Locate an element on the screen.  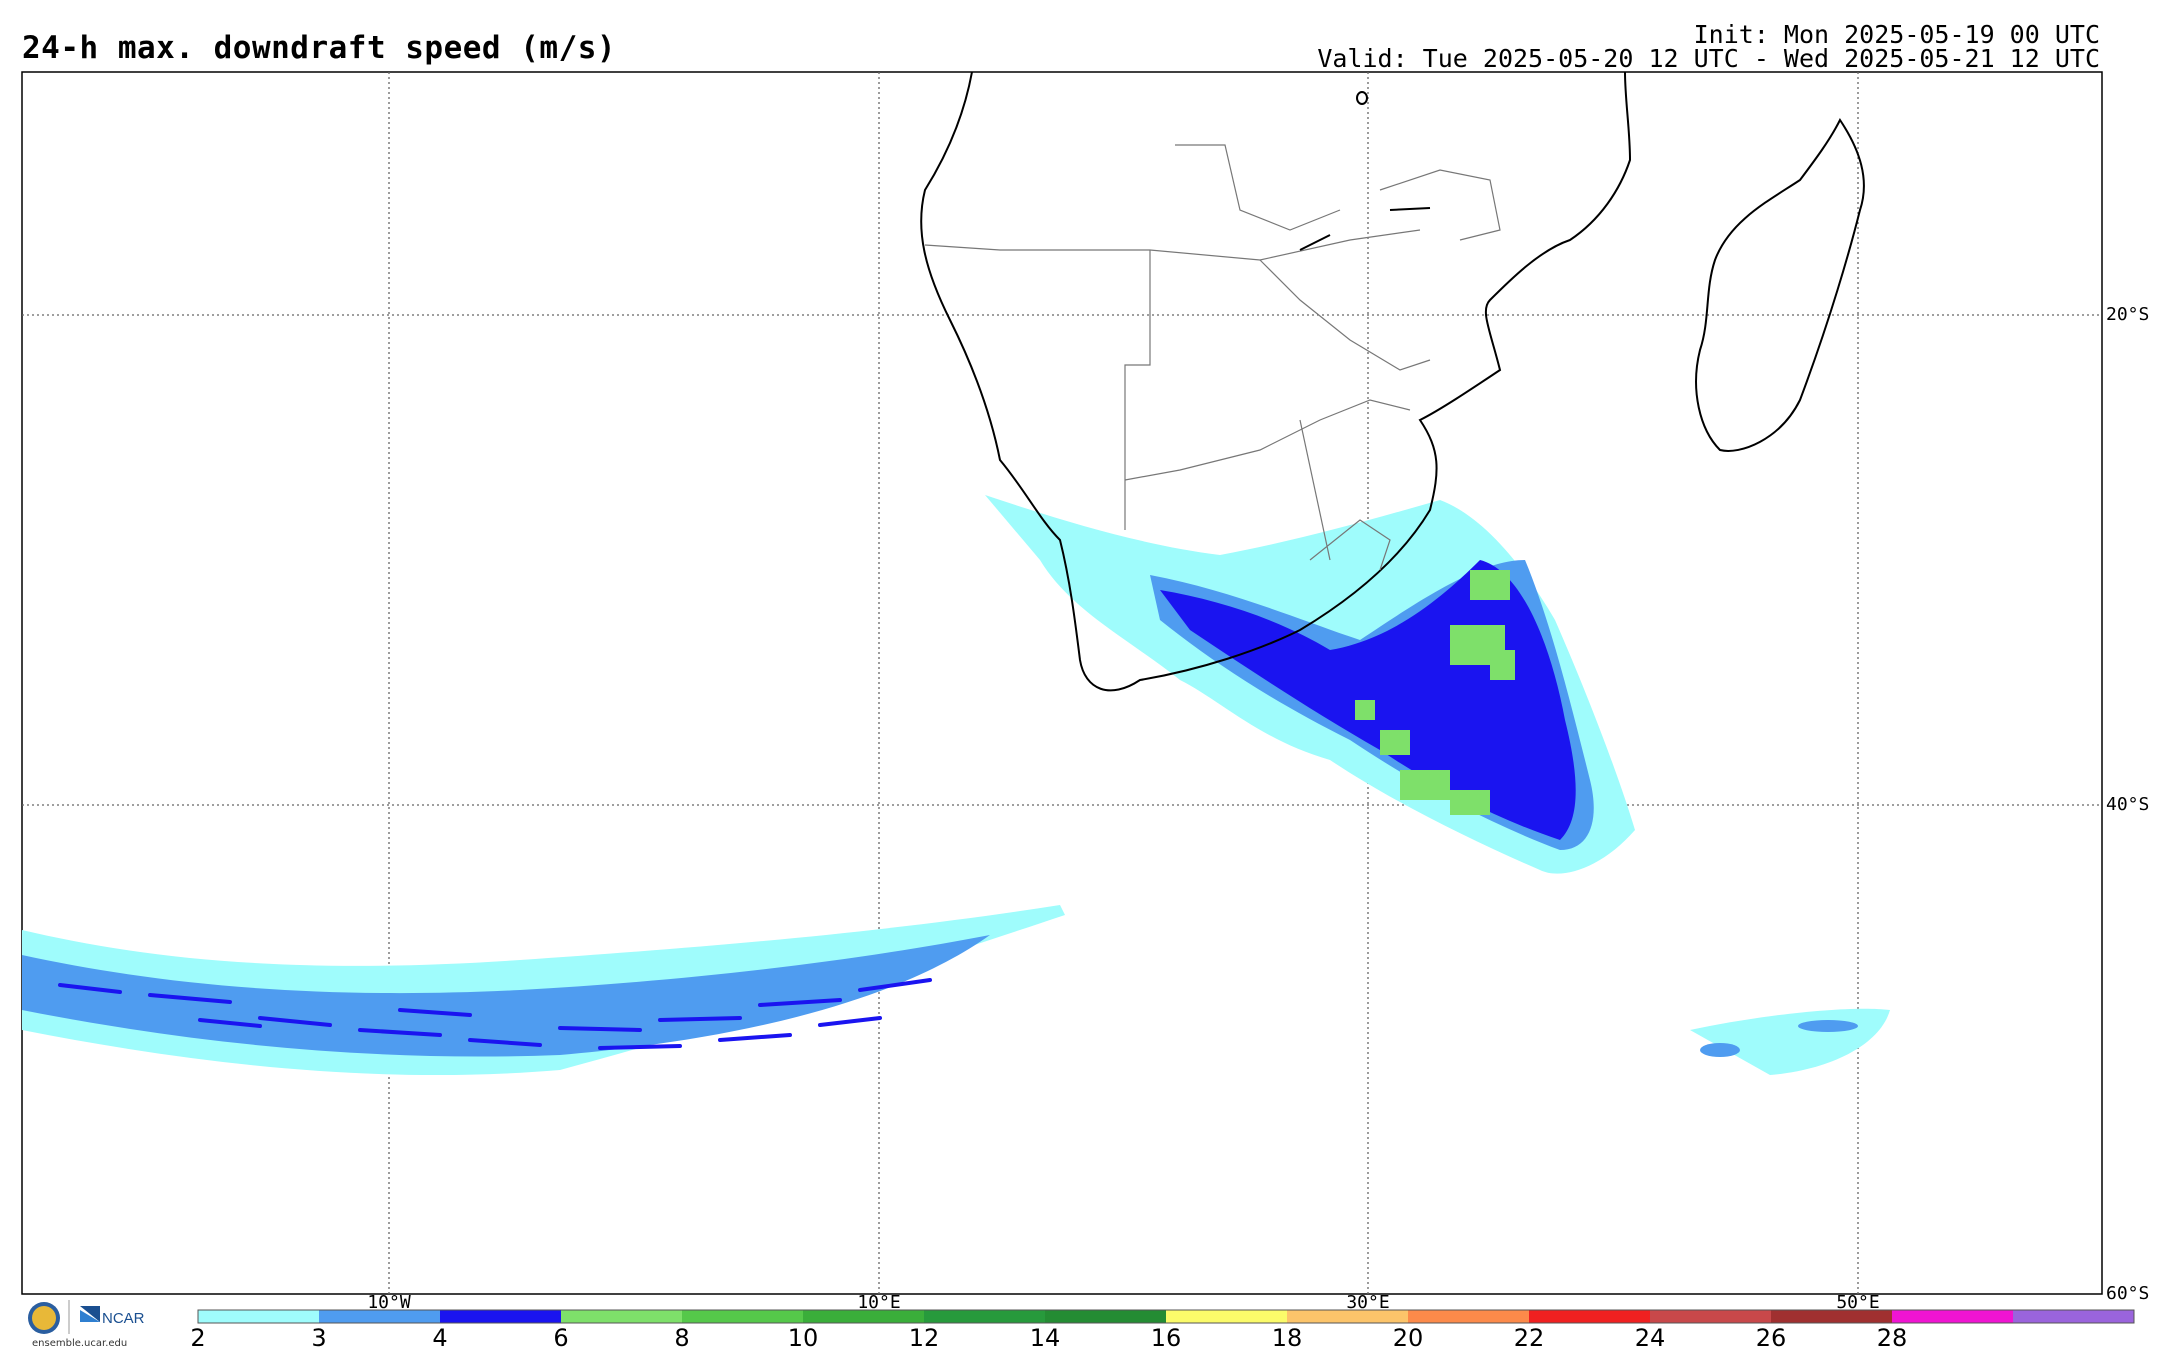
colorbar-tick-label: 4 is located at coordinates (440, 1338).